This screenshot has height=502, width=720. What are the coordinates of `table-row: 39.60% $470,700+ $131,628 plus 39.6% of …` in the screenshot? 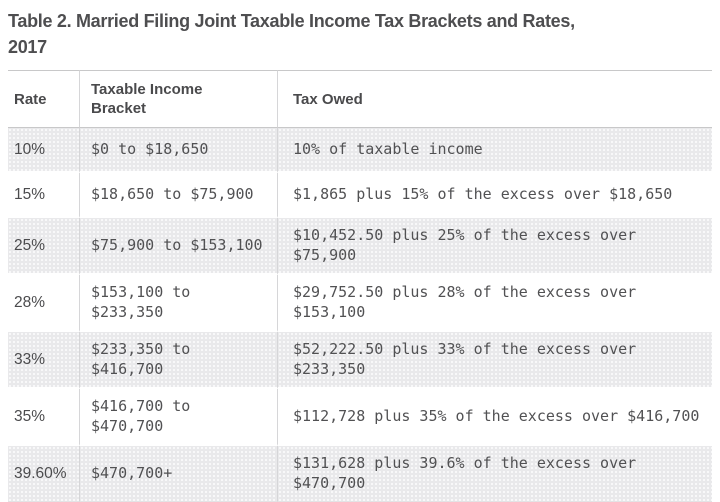 It's located at (360, 474).